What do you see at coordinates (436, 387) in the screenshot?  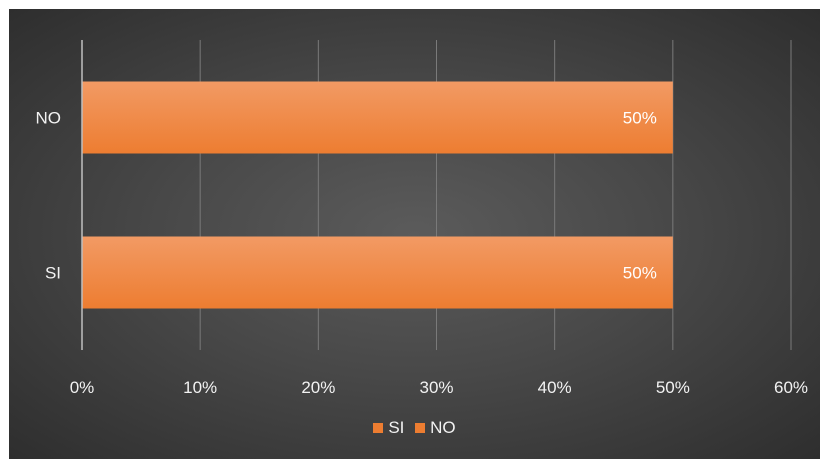 I see `x-tick-label: 30%` at bounding box center [436, 387].